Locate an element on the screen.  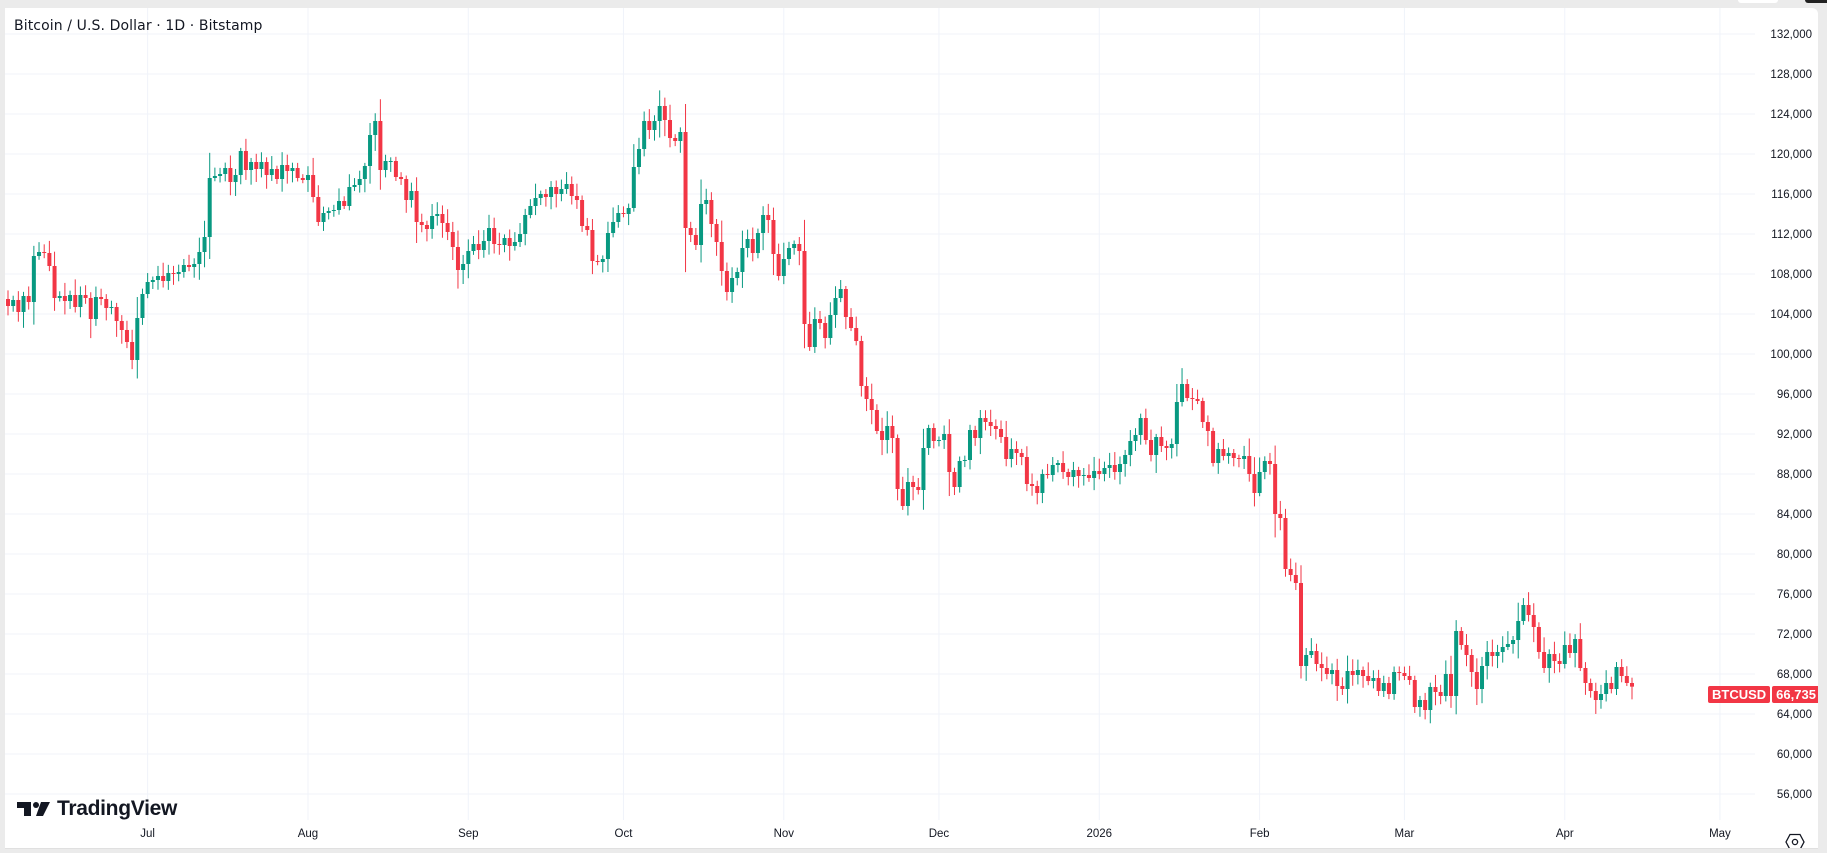
settings-icon is located at coordinates (1795, 841).